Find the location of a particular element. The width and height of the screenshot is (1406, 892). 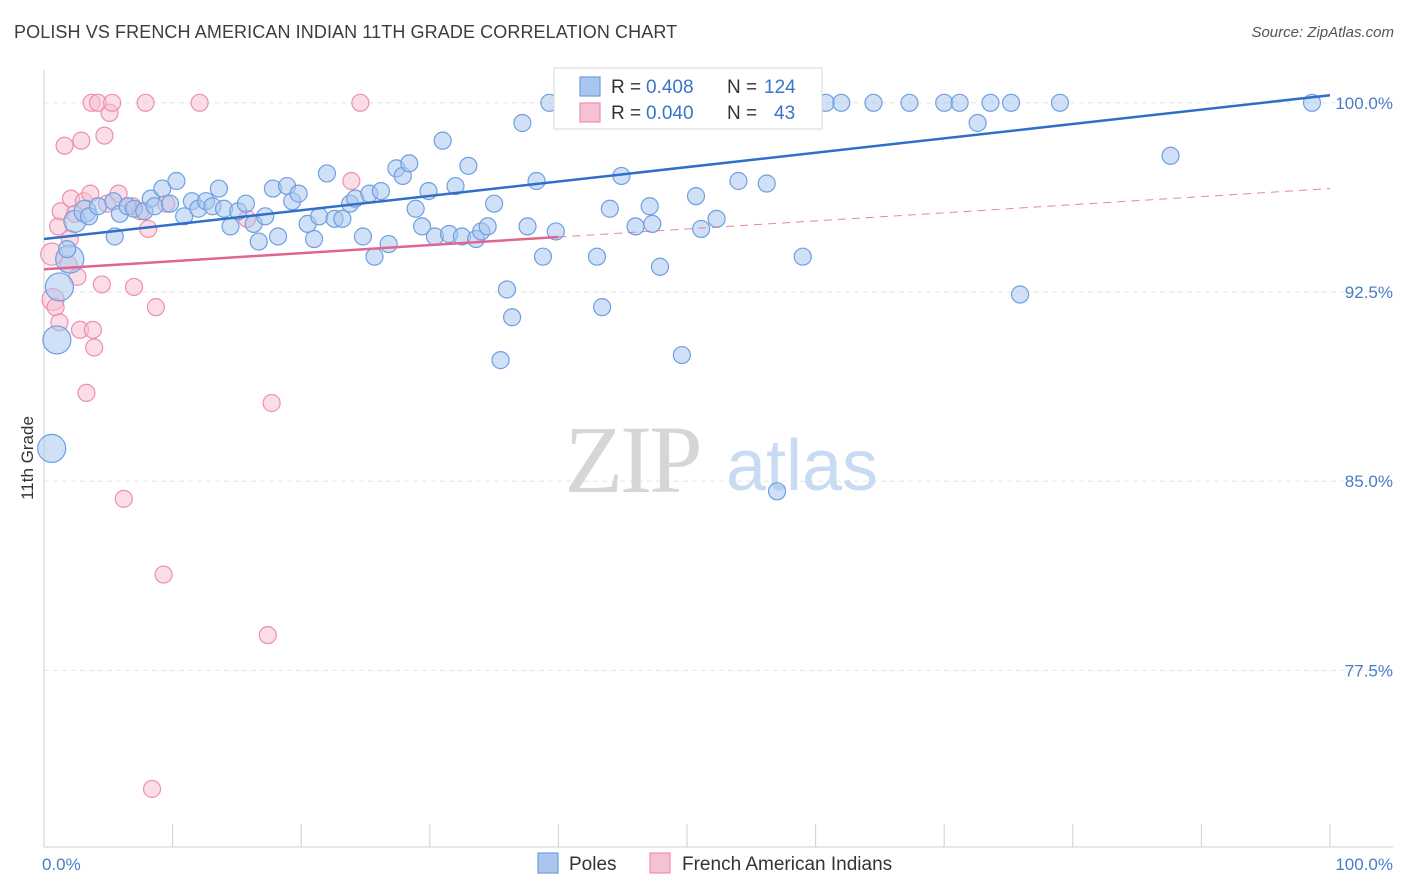

bottom-legend-swatch-poles is located at coordinates (548, 863).